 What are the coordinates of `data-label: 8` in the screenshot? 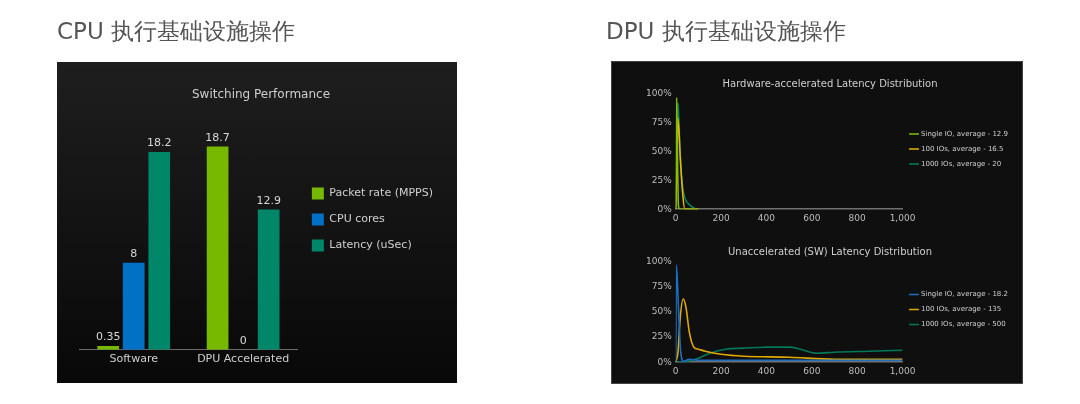 It's located at (134, 254).